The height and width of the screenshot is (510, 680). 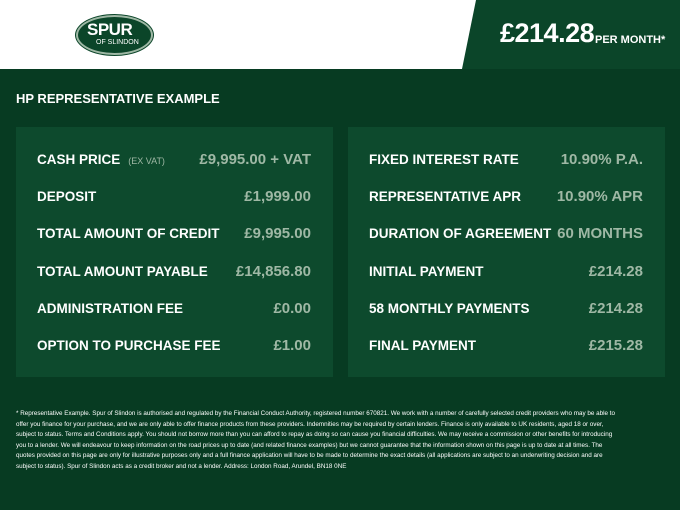 I want to click on row-value: £1.00, so click(x=292, y=346).